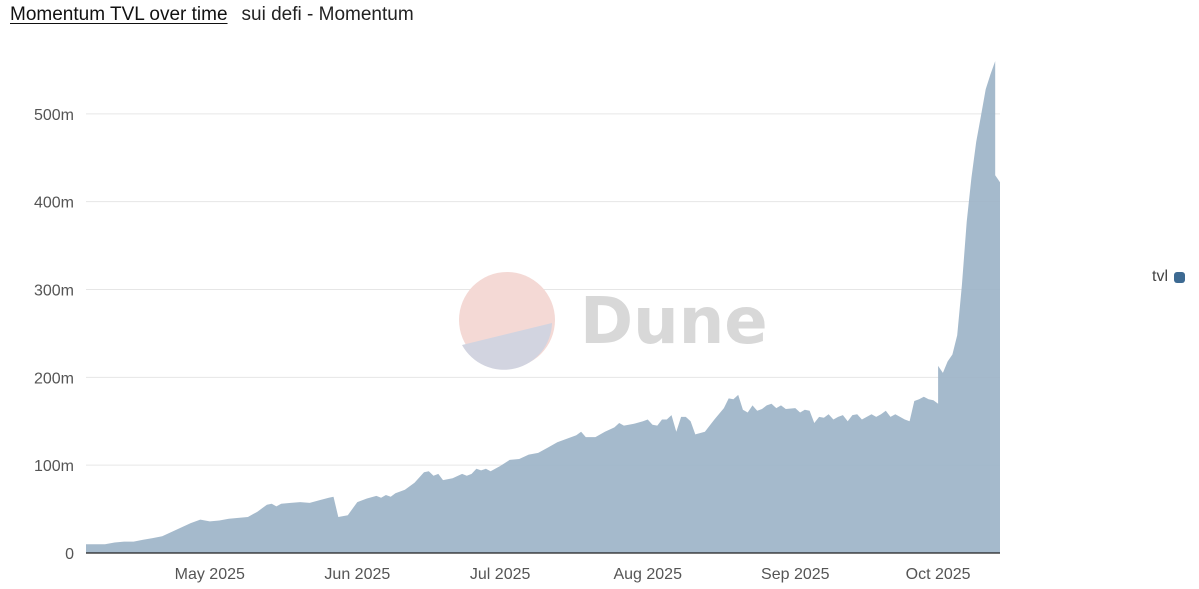  What do you see at coordinates (54, 291) in the screenshot?
I see `y-tick-label: 300m` at bounding box center [54, 291].